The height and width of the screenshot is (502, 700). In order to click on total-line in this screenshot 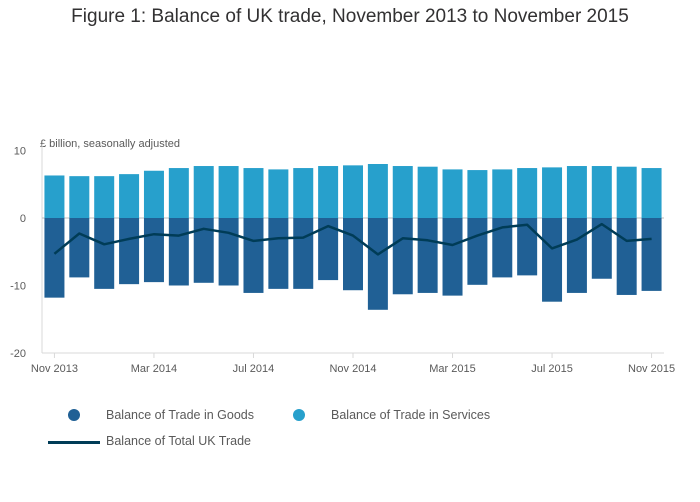, I will do `click(352, 239)`.